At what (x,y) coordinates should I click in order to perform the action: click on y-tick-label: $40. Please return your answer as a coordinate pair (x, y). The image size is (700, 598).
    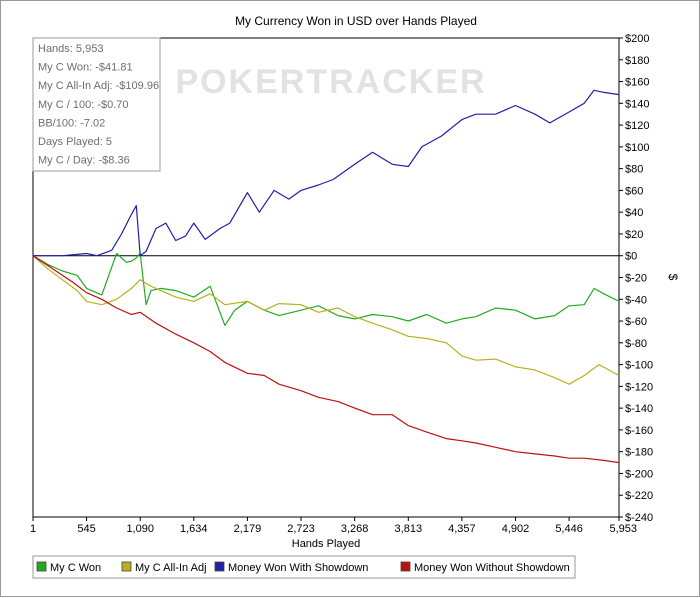
    Looking at the image, I should click on (634, 213).